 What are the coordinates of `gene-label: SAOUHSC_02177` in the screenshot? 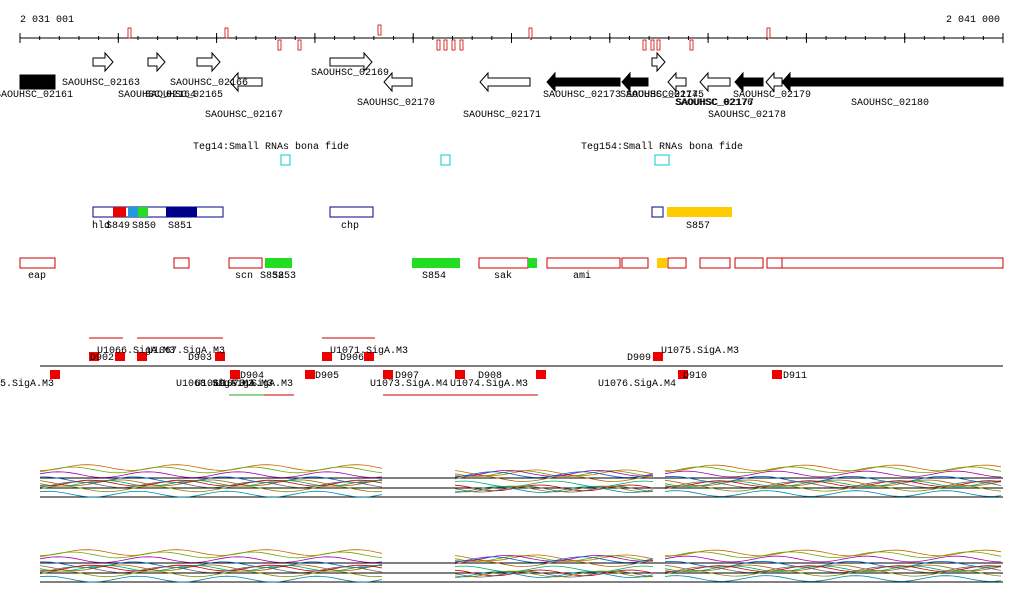 It's located at (715, 103).